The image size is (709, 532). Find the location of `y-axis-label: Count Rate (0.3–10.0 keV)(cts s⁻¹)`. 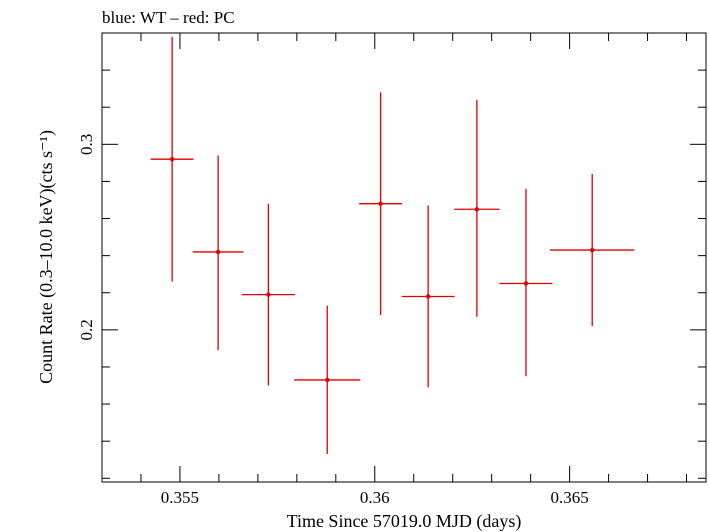

y-axis-label: Count Rate (0.3–10.0 keV)(cts s⁻¹) is located at coordinates (46, 257).